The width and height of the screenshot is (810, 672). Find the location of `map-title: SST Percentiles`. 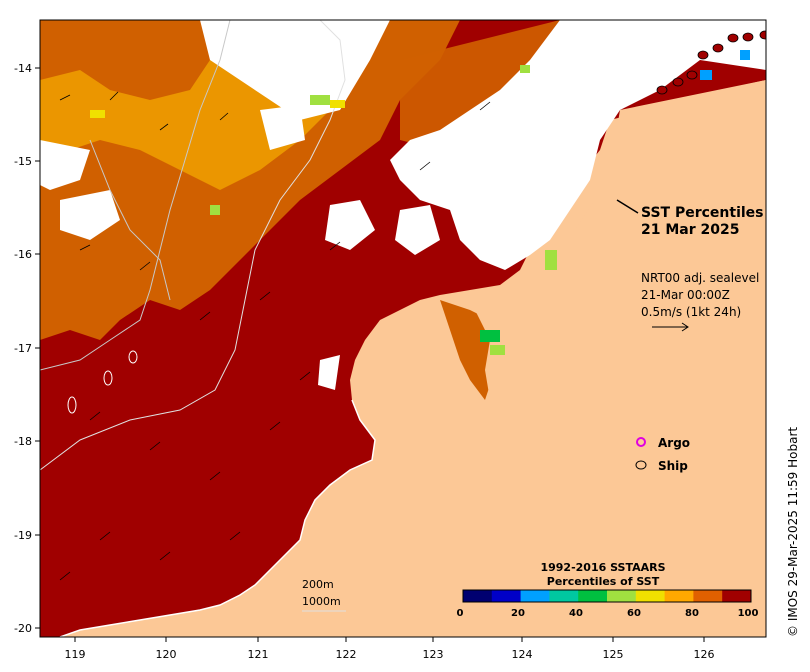

map-title: SST Percentiles is located at coordinates (702, 213).